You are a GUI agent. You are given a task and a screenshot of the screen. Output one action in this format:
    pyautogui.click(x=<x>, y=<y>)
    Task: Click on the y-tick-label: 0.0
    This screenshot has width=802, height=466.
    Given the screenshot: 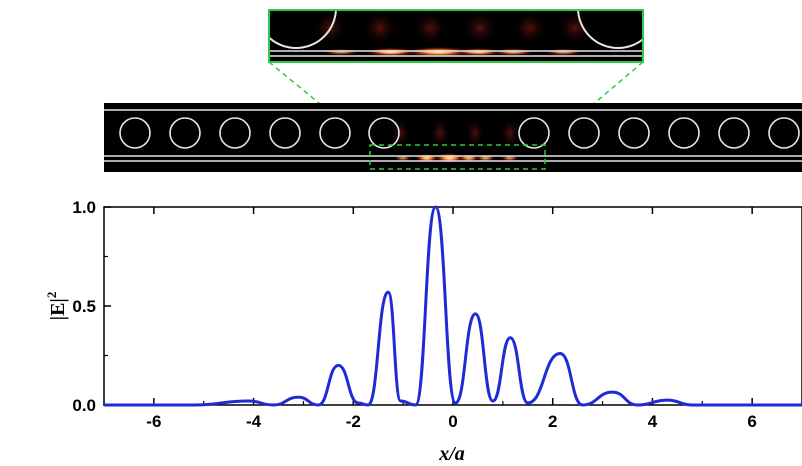 What is the action you would take?
    pyautogui.click(x=84, y=405)
    